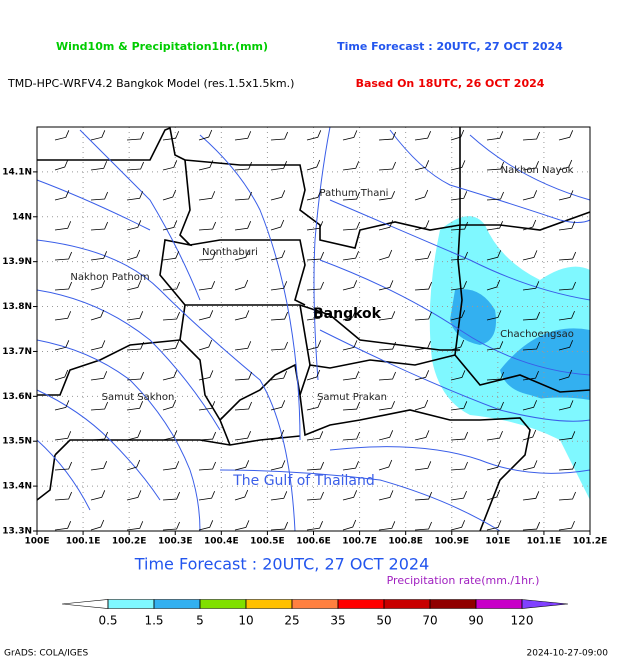 The height and width of the screenshot is (660, 630). I want to click on y-tick-label: 13.7N, so click(17, 352).